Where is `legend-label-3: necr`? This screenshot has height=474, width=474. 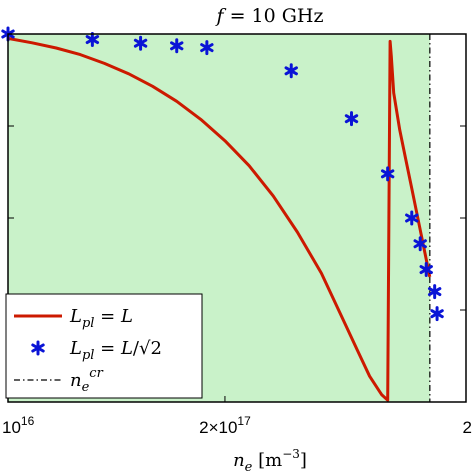
legend-label-3: necr is located at coordinates (87, 380).